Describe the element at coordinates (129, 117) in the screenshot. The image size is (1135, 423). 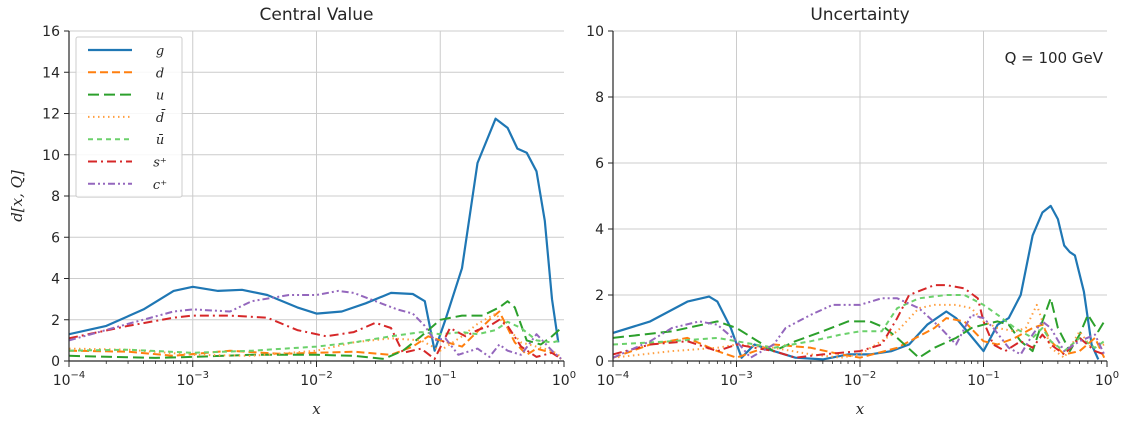
I see `legend: gdu d̄ ū s⁺ c⁺` at that location.